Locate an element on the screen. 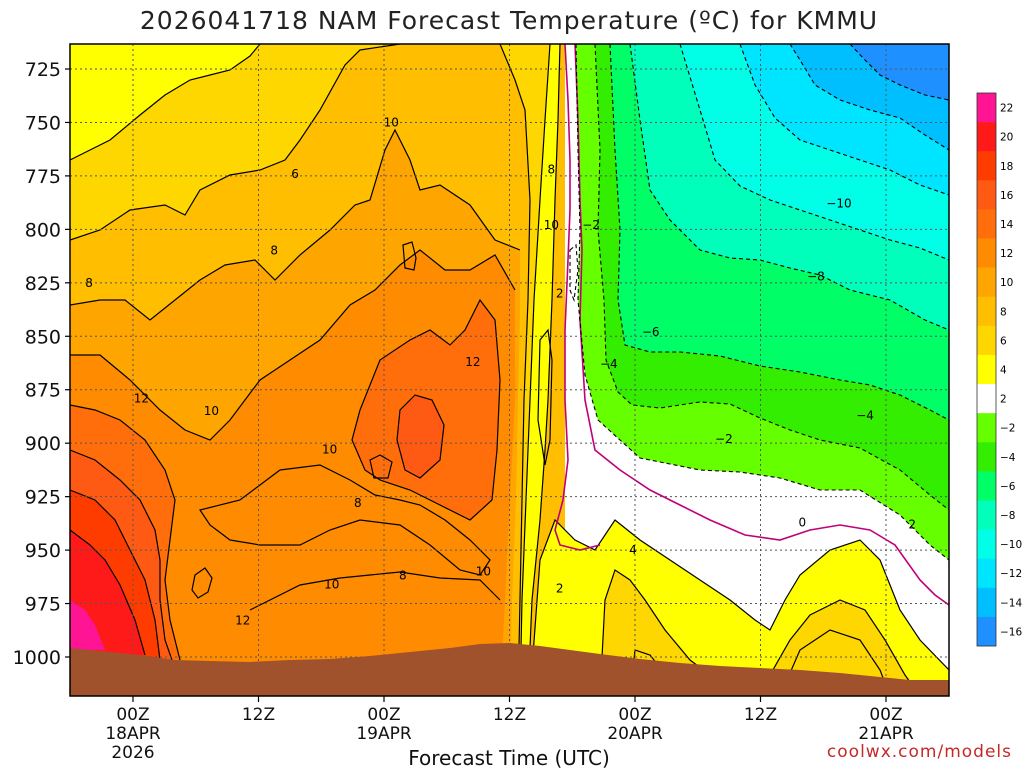  y-tick-label: 750 is located at coordinates (43, 123).